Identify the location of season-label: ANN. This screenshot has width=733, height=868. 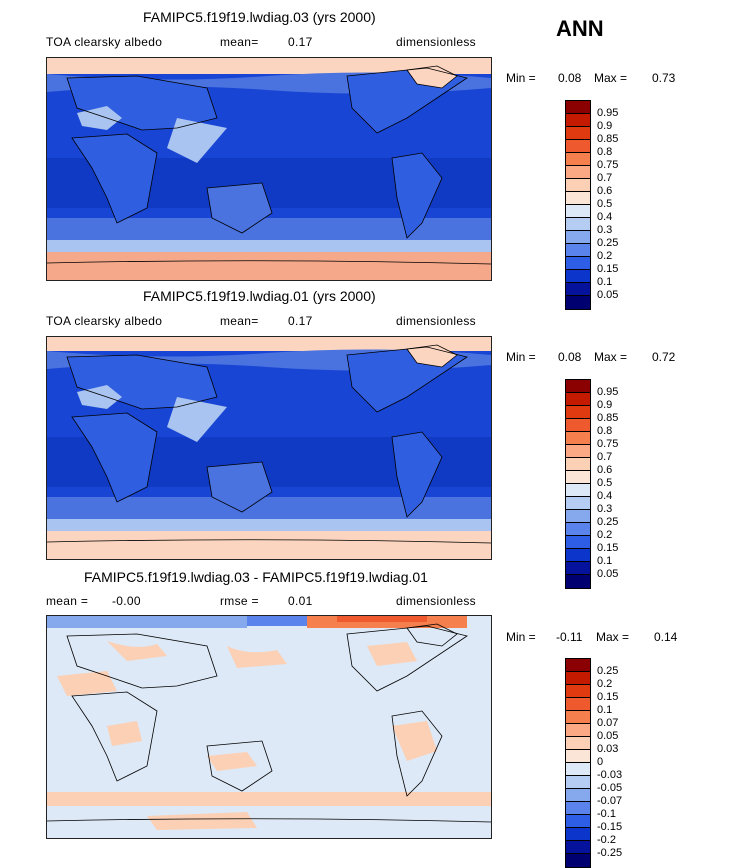
(580, 28).